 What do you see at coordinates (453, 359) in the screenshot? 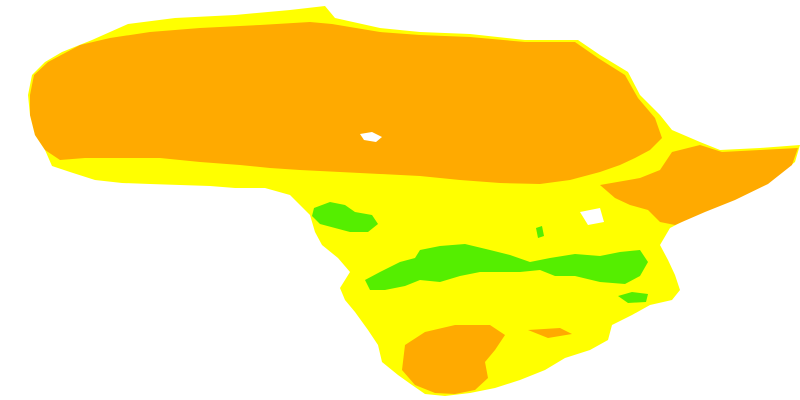
I see `orange-zone-south` at bounding box center [453, 359].